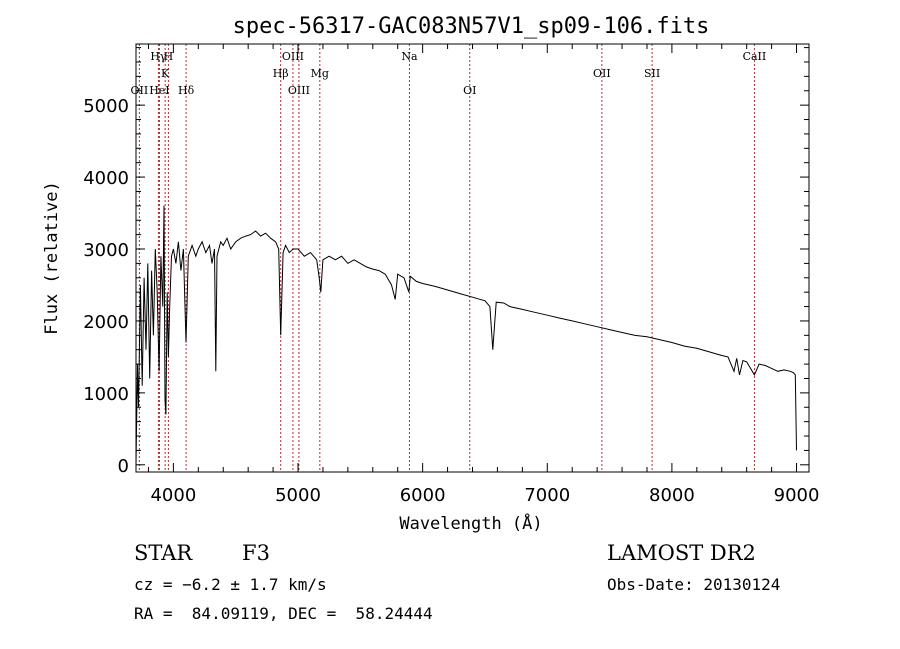  What do you see at coordinates (106, 106) in the screenshot?
I see `y-tick-label: 5000` at bounding box center [106, 106].